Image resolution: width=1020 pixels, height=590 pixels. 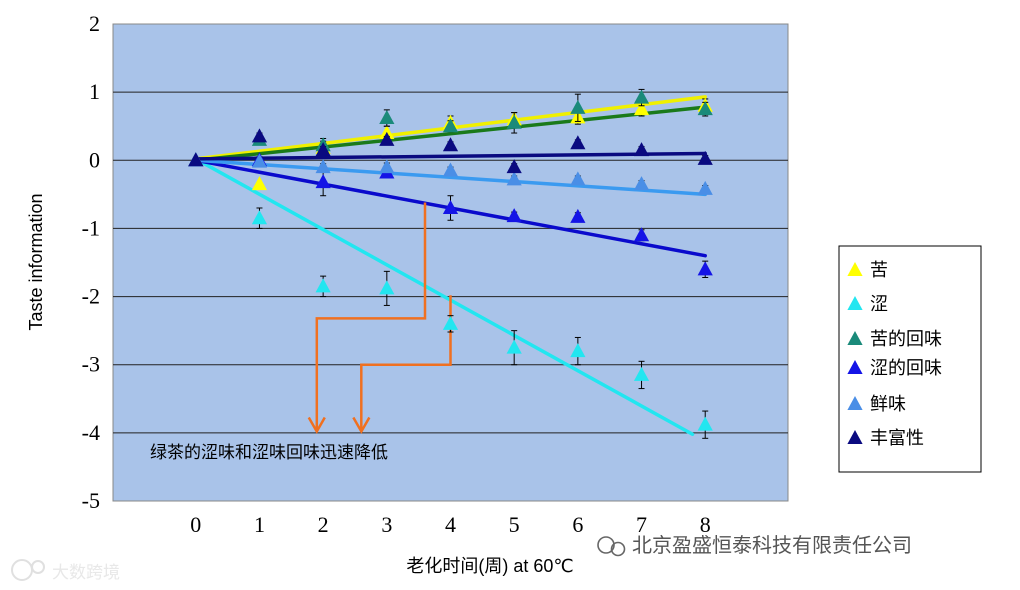 I want to click on y-tick-label: -4, so click(x=91, y=432).